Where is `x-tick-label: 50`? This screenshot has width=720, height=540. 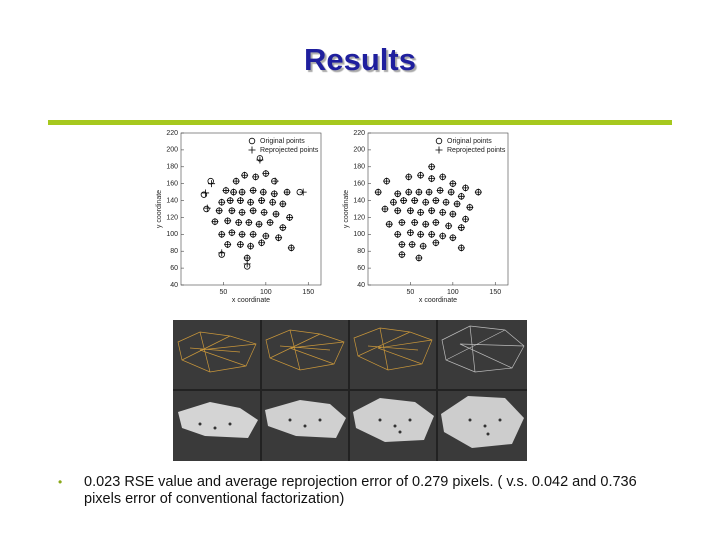
x-tick-label: 50 is located at coordinates (411, 292).